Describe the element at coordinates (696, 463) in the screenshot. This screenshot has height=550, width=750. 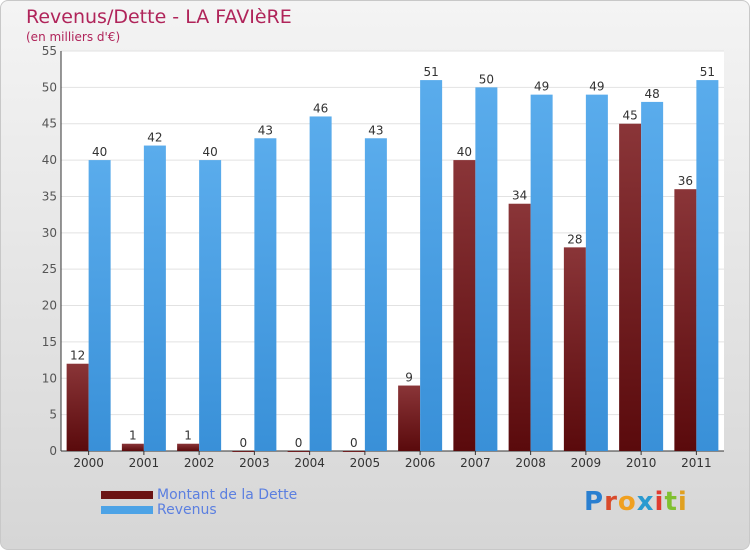
I see `x-tick-label: 2011` at that location.